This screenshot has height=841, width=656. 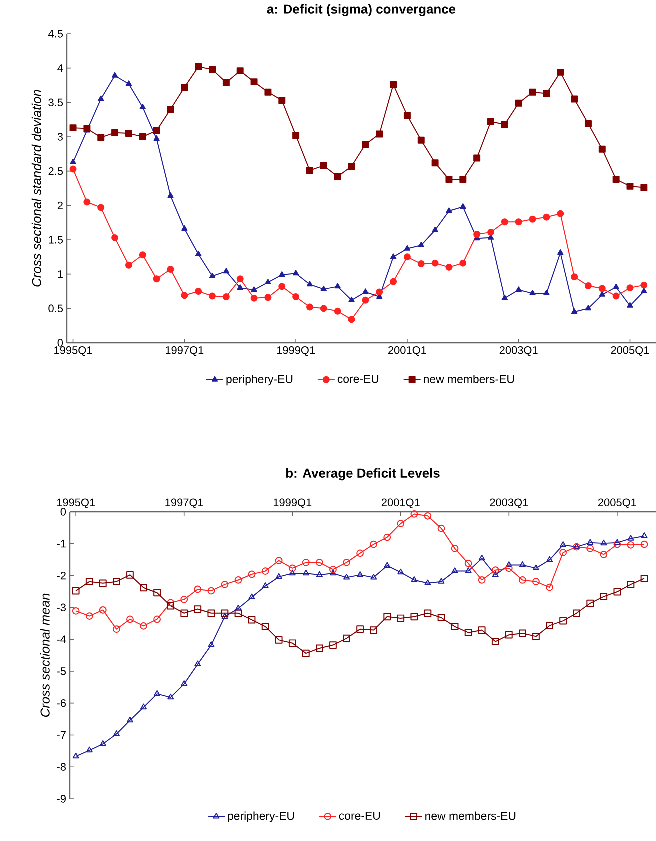 I want to click on legend-label: new members-EU, so click(x=469, y=379).